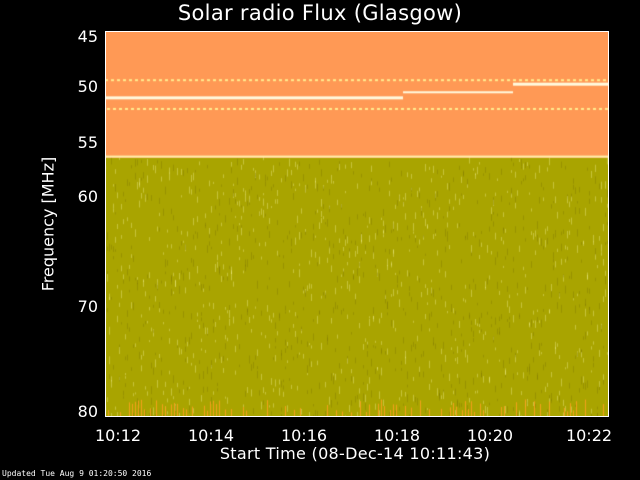 This screenshot has height=480, width=640. What do you see at coordinates (397, 435) in the screenshot?
I see `x-tick-label: 10:18` at bounding box center [397, 435].